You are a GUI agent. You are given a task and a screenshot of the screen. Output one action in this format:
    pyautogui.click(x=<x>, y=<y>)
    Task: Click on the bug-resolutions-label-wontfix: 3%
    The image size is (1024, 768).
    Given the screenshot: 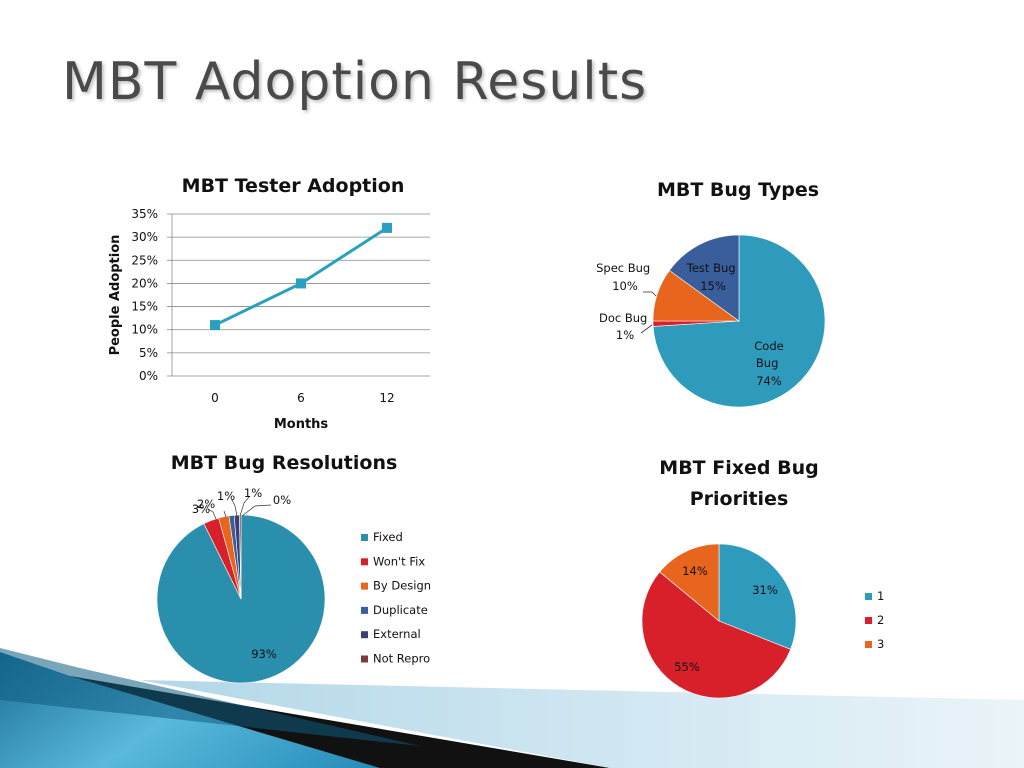 What is the action you would take?
    pyautogui.click(x=201, y=509)
    